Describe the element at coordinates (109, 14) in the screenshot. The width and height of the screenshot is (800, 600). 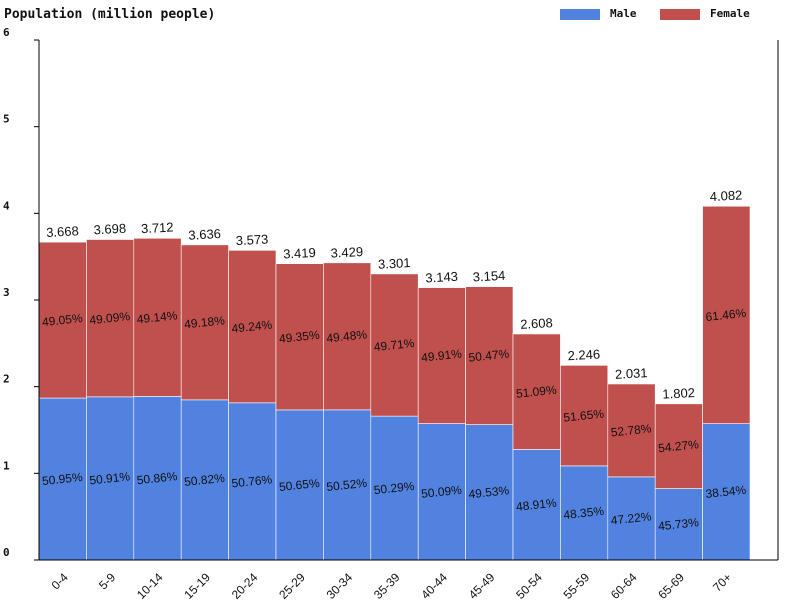
I see `chart-title: Population (million people)` at that location.